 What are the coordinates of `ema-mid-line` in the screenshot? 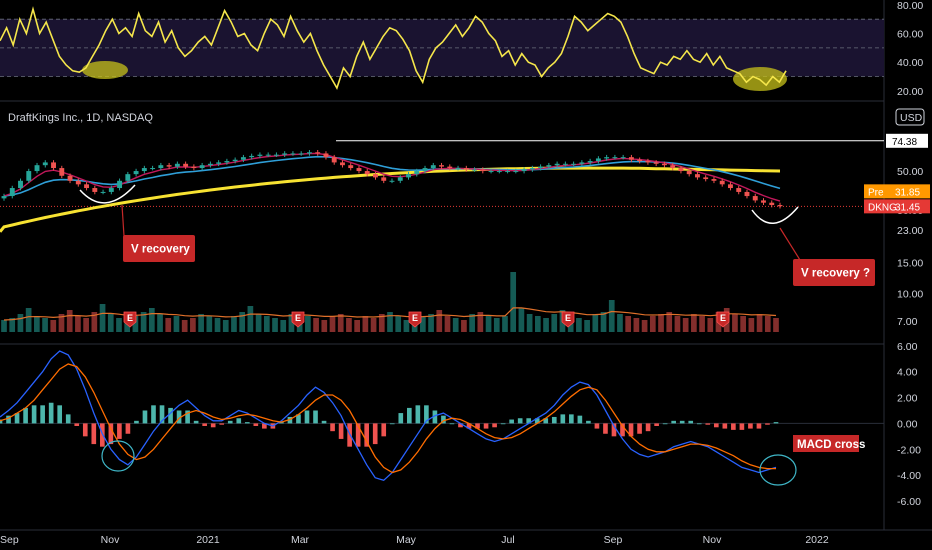 It's located at (392, 176).